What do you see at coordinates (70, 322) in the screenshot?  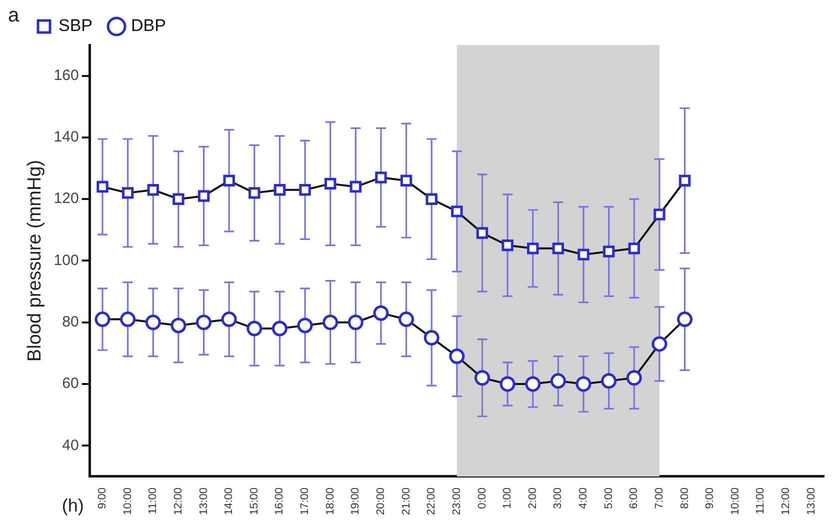 I see `y-tick-label: 80` at bounding box center [70, 322].